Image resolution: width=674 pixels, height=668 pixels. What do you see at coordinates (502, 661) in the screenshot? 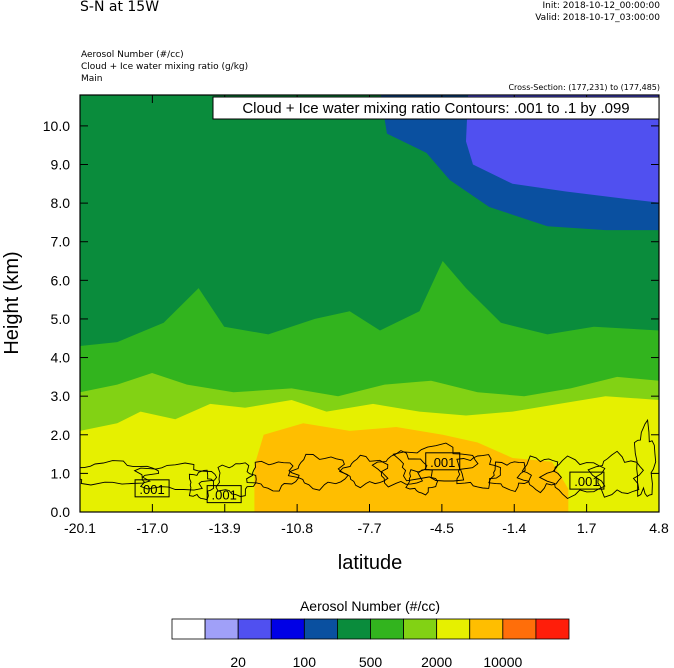
I see `colorbar-label: 10000` at bounding box center [502, 661].